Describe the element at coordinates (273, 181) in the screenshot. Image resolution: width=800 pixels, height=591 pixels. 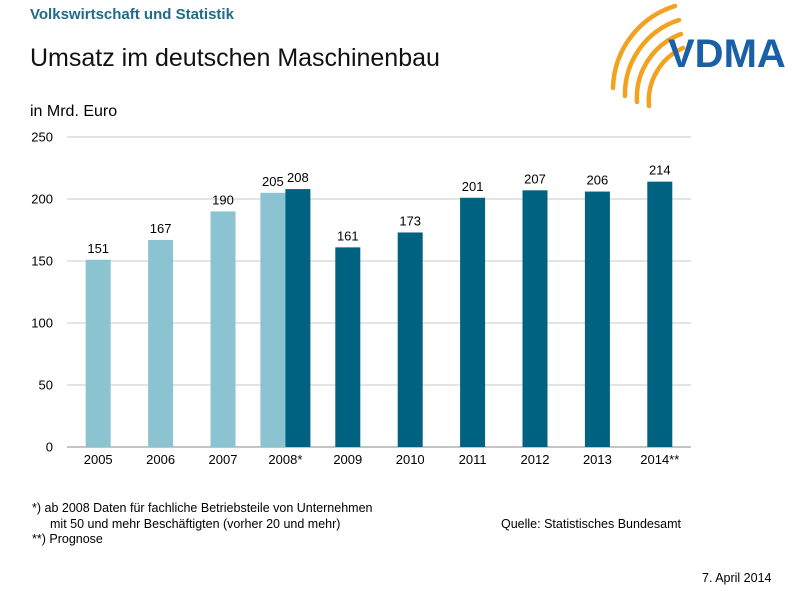
I see `data-label: 205` at that location.